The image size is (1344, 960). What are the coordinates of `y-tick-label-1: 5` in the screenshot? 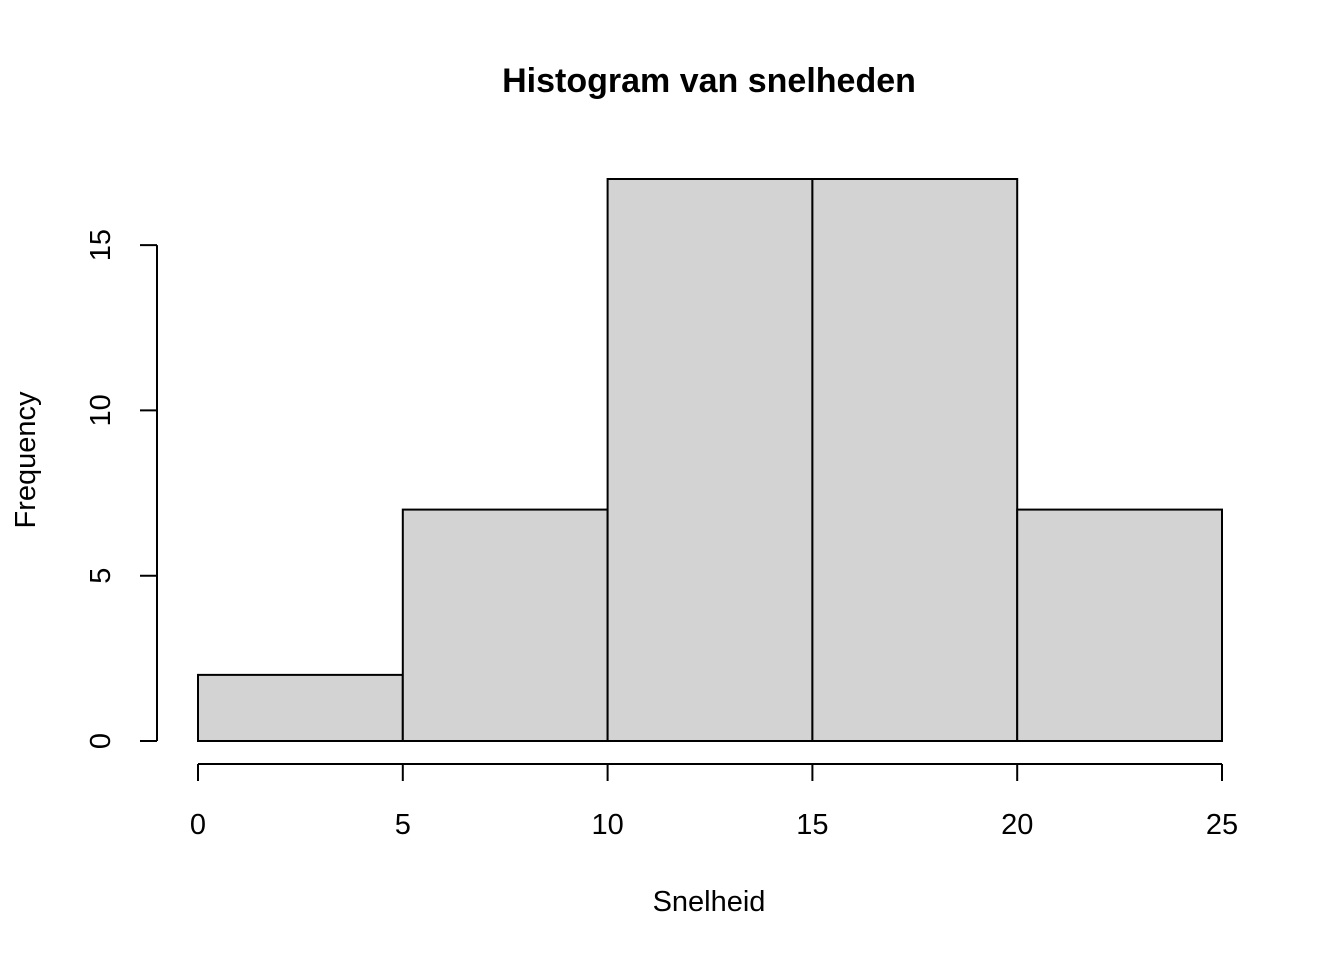 It's located at (101, 576).